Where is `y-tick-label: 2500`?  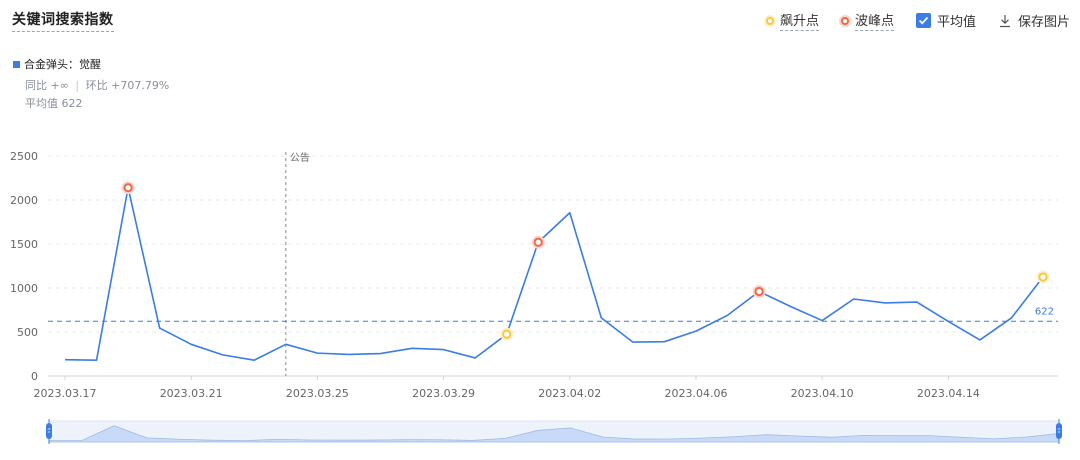
y-tick-label: 2500 is located at coordinates (24, 156).